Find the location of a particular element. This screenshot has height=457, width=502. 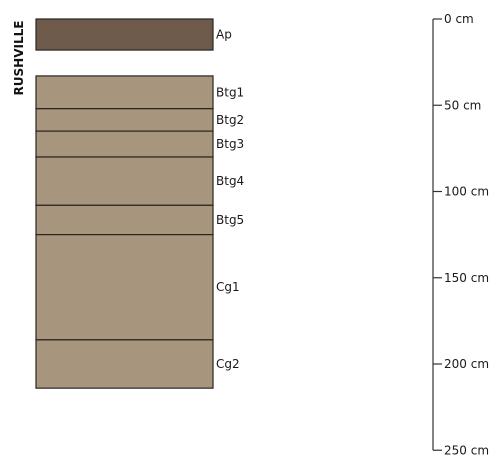

depth-tick-label-100: 100 cm is located at coordinates (466, 192).